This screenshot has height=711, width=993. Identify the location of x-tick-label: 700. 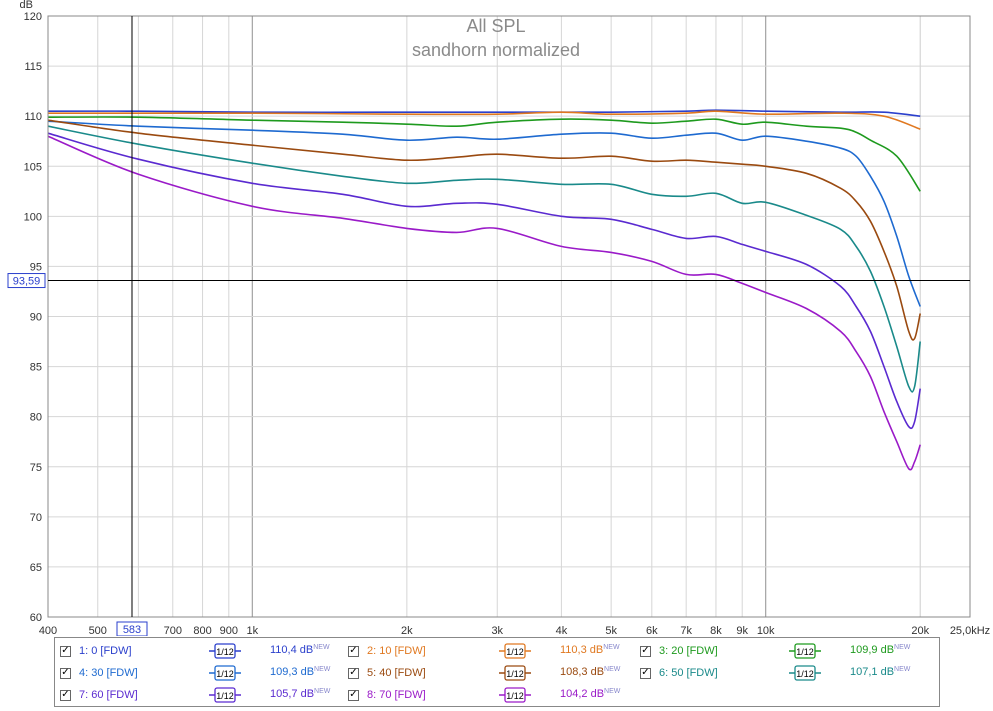
(173, 630).